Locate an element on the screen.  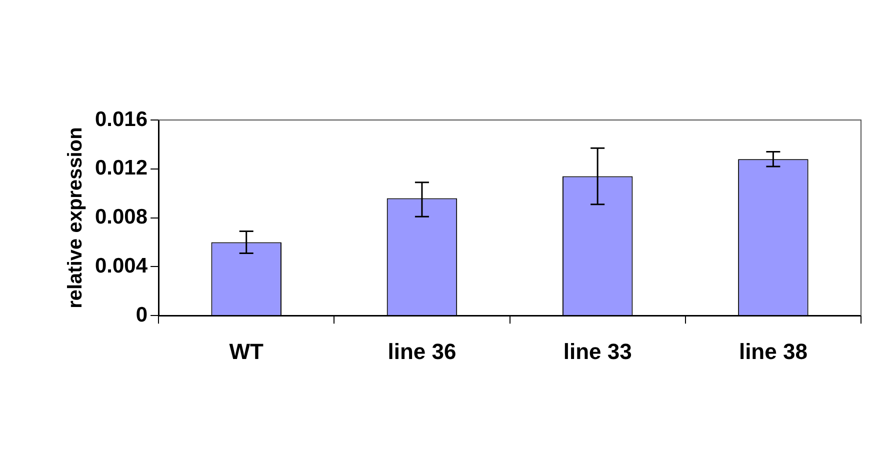
y-tick-label: 0 is located at coordinates (142, 314).